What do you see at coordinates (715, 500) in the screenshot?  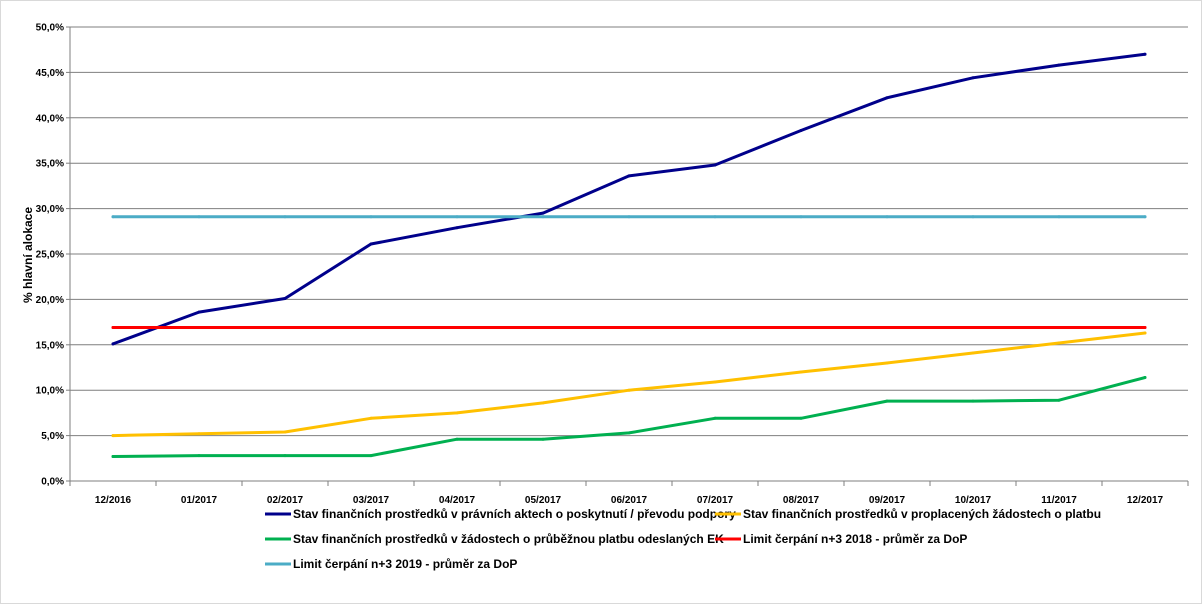 I see `x-tick-label: 07/2017` at bounding box center [715, 500].